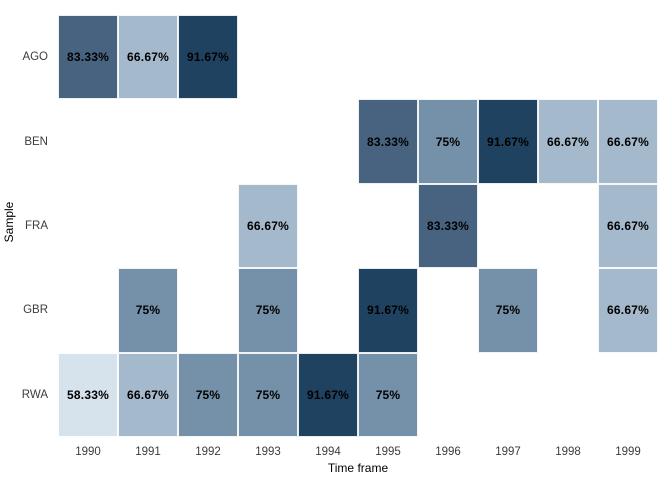 Image resolution: width=672 pixels, height=480 pixels. I want to click on heatmap-cell-RWA-1995: 75%, so click(388, 394).